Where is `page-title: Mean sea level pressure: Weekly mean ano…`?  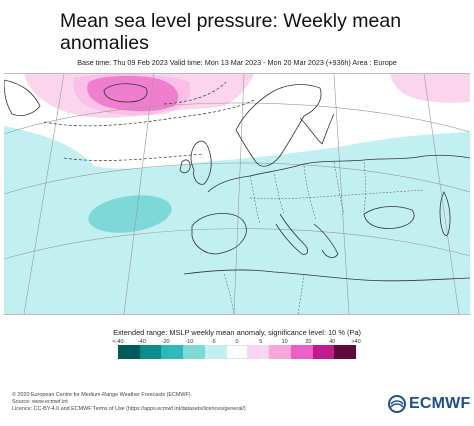 page-title: Mean sea level pressure: Weekly mean ano… is located at coordinates (231, 32).